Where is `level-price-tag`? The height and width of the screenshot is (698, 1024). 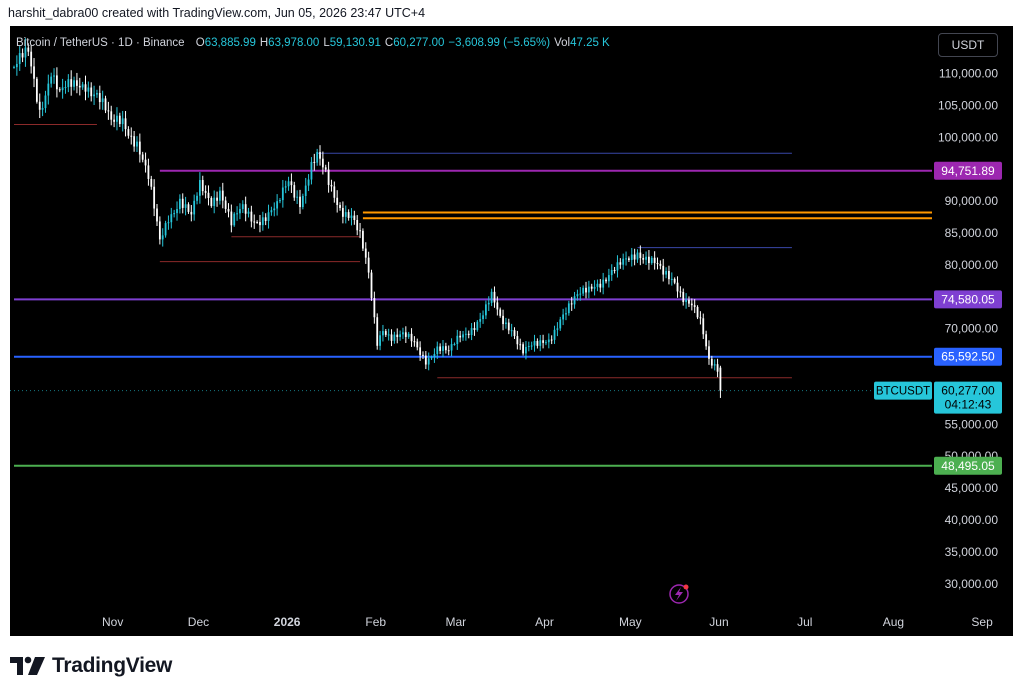 level-price-tag is located at coordinates (968, 356).